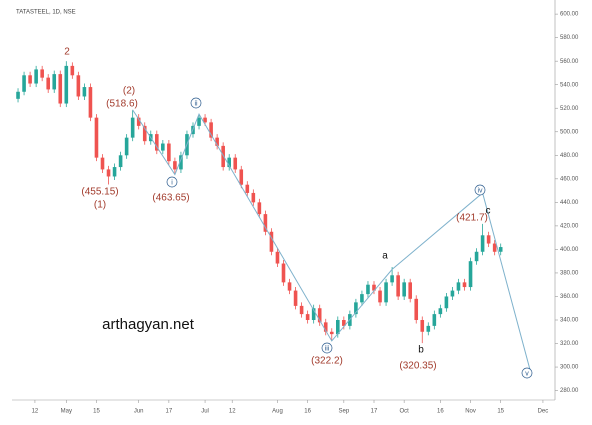 The width and height of the screenshot is (592, 425). What do you see at coordinates (569, 15) in the screenshot?
I see `y-tick-label: 600.00` at bounding box center [569, 15].